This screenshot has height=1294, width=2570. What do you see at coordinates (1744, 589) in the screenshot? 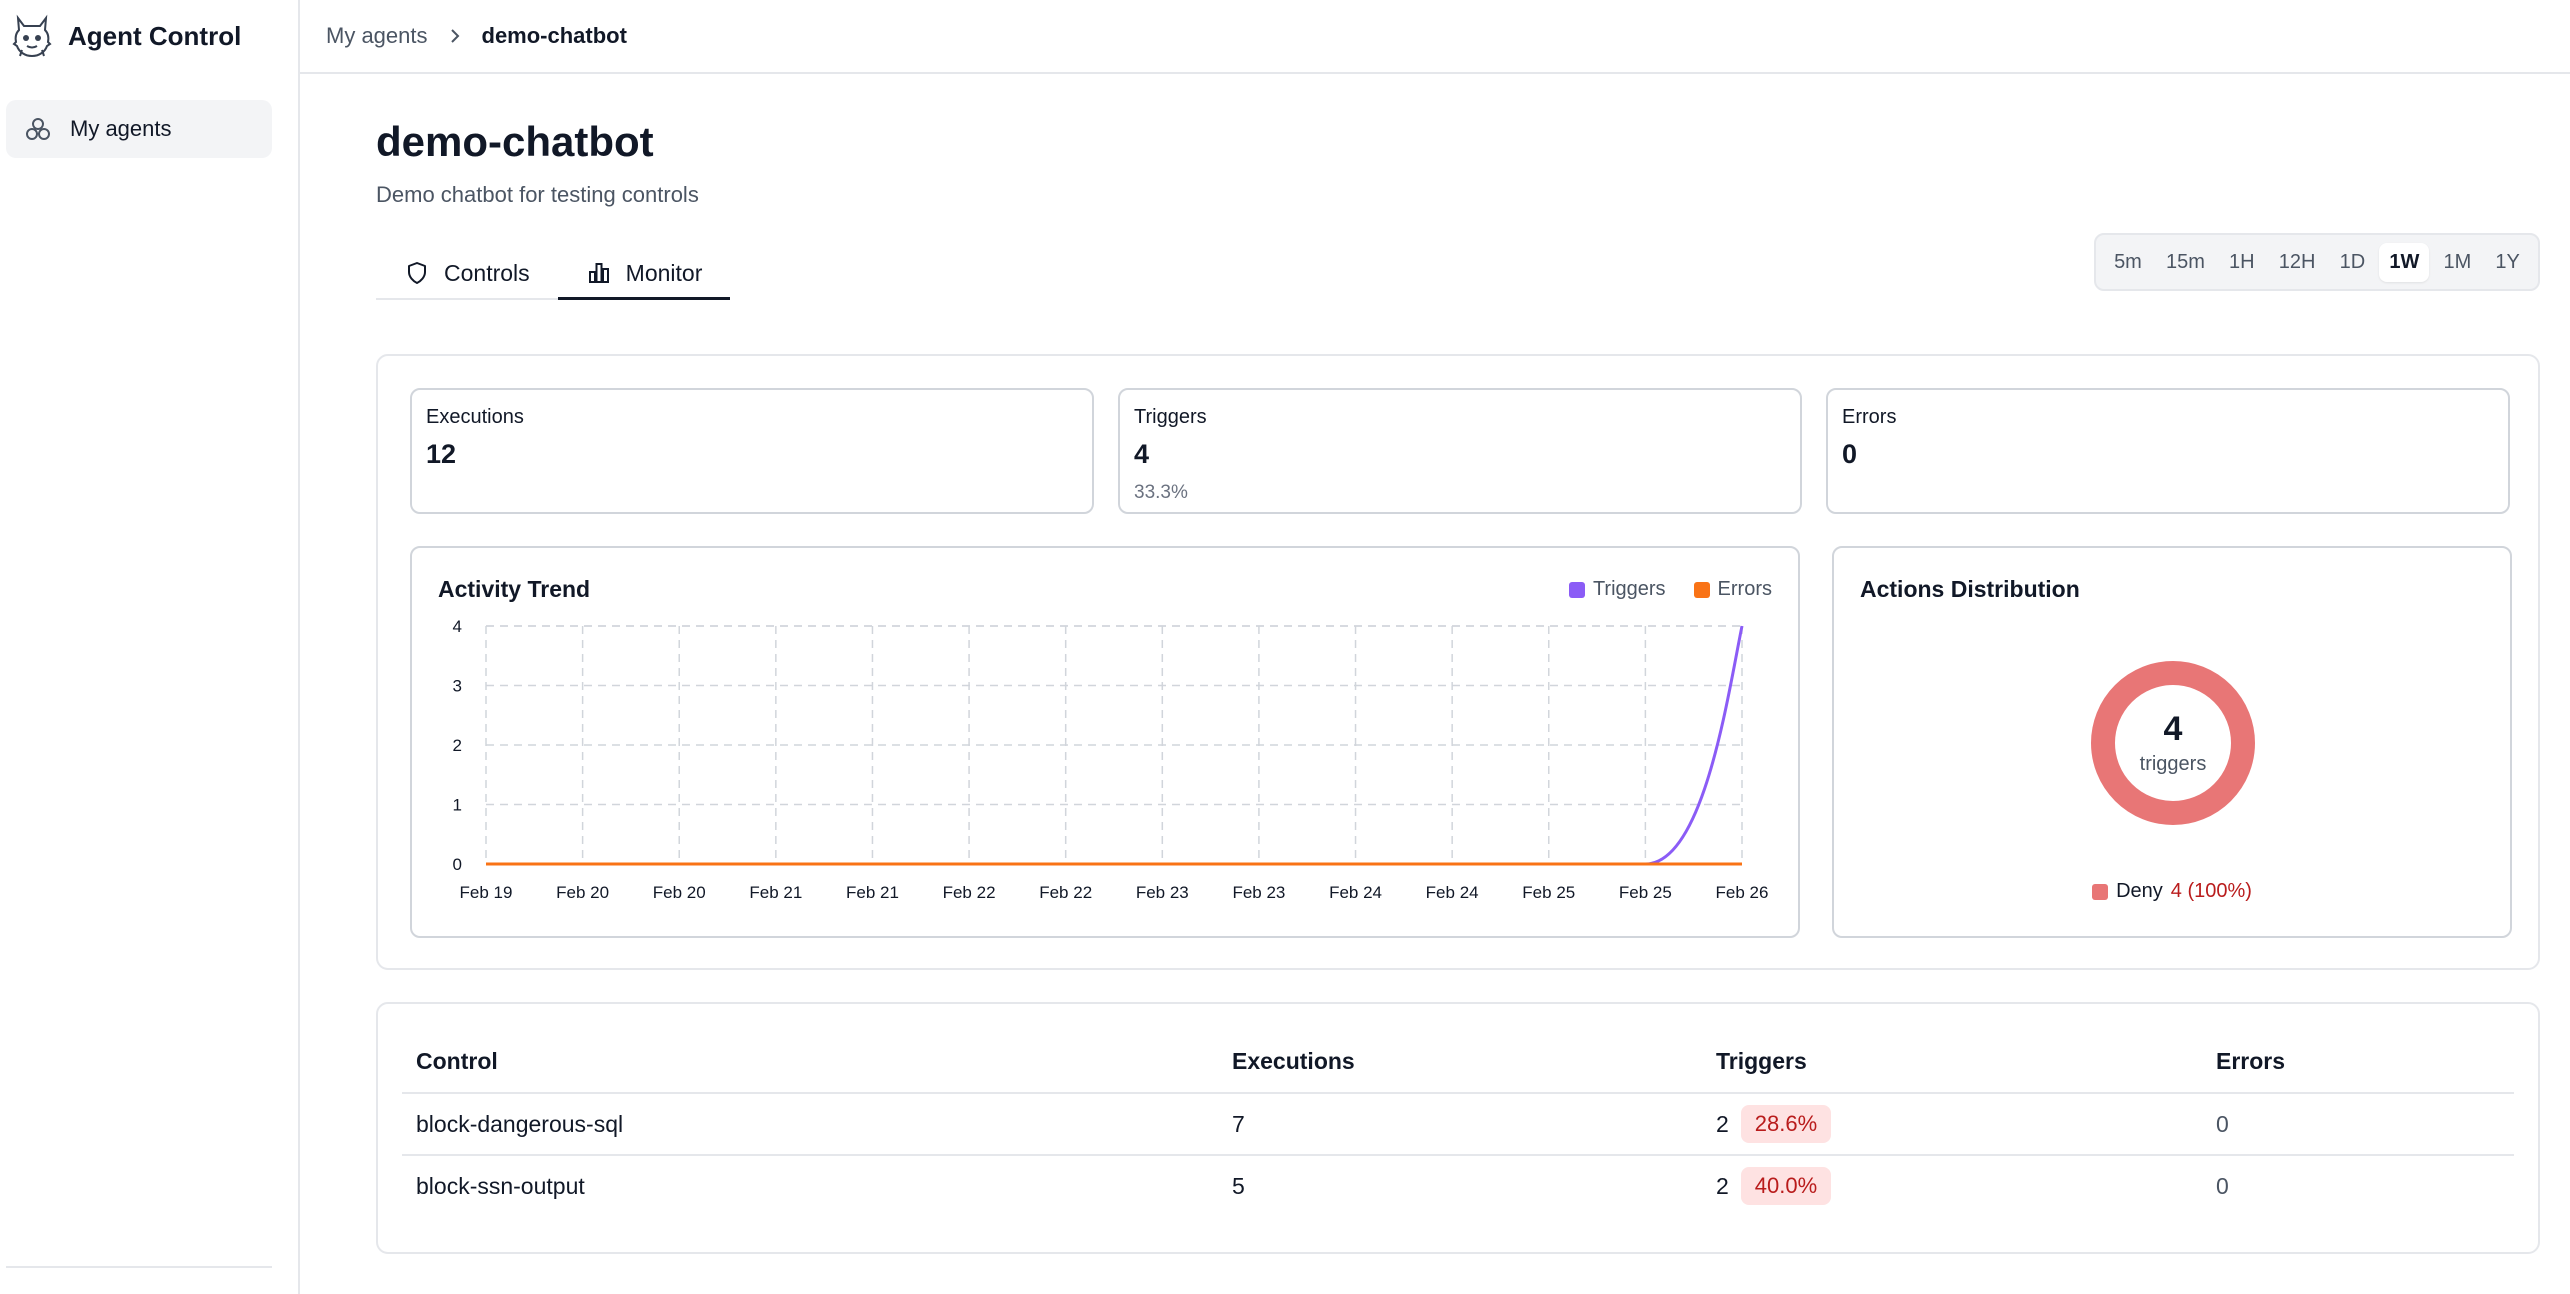
I see `legend-label: Errors` at bounding box center [1744, 589].